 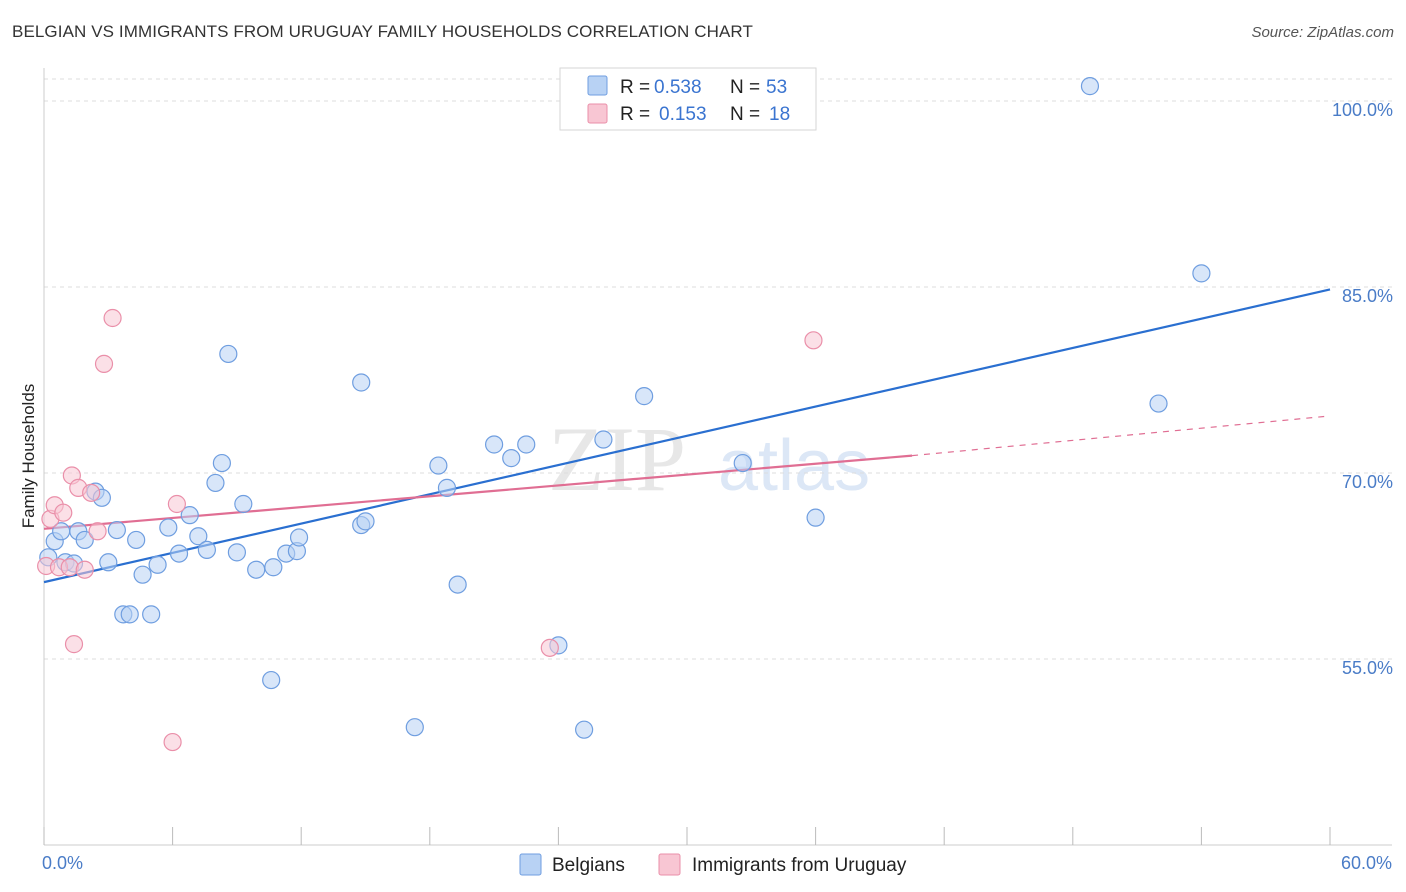 I want to click on legend-n-label-belgians: N =, so click(x=745, y=87).